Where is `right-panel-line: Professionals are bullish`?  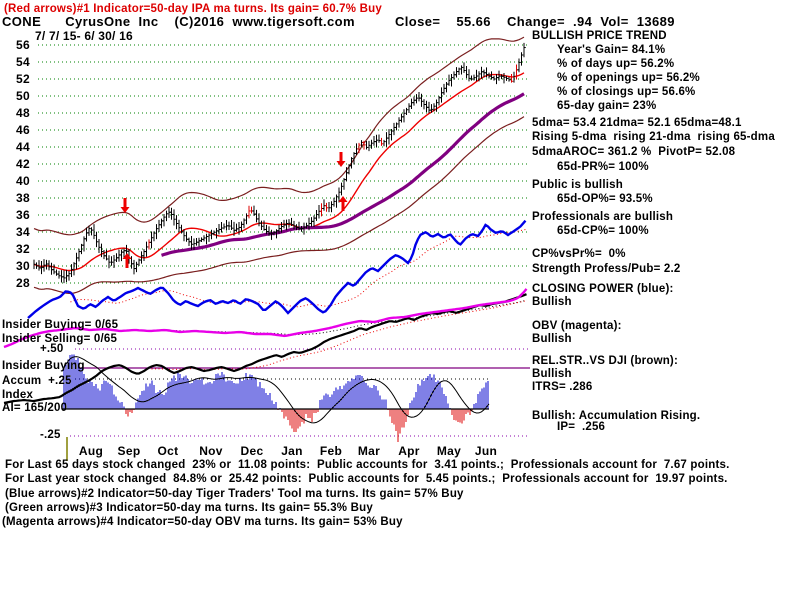 right-panel-line: Professionals are bullish is located at coordinates (603, 217).